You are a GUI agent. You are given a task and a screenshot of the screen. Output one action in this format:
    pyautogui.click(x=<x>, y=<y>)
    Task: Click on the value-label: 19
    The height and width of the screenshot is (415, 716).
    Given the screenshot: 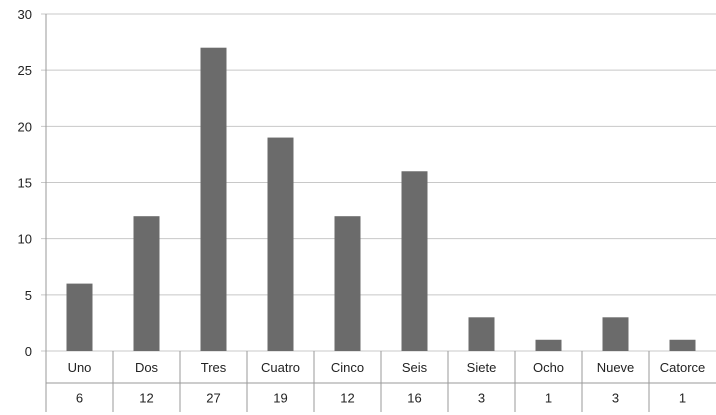 What is the action you would take?
    pyautogui.click(x=280, y=398)
    